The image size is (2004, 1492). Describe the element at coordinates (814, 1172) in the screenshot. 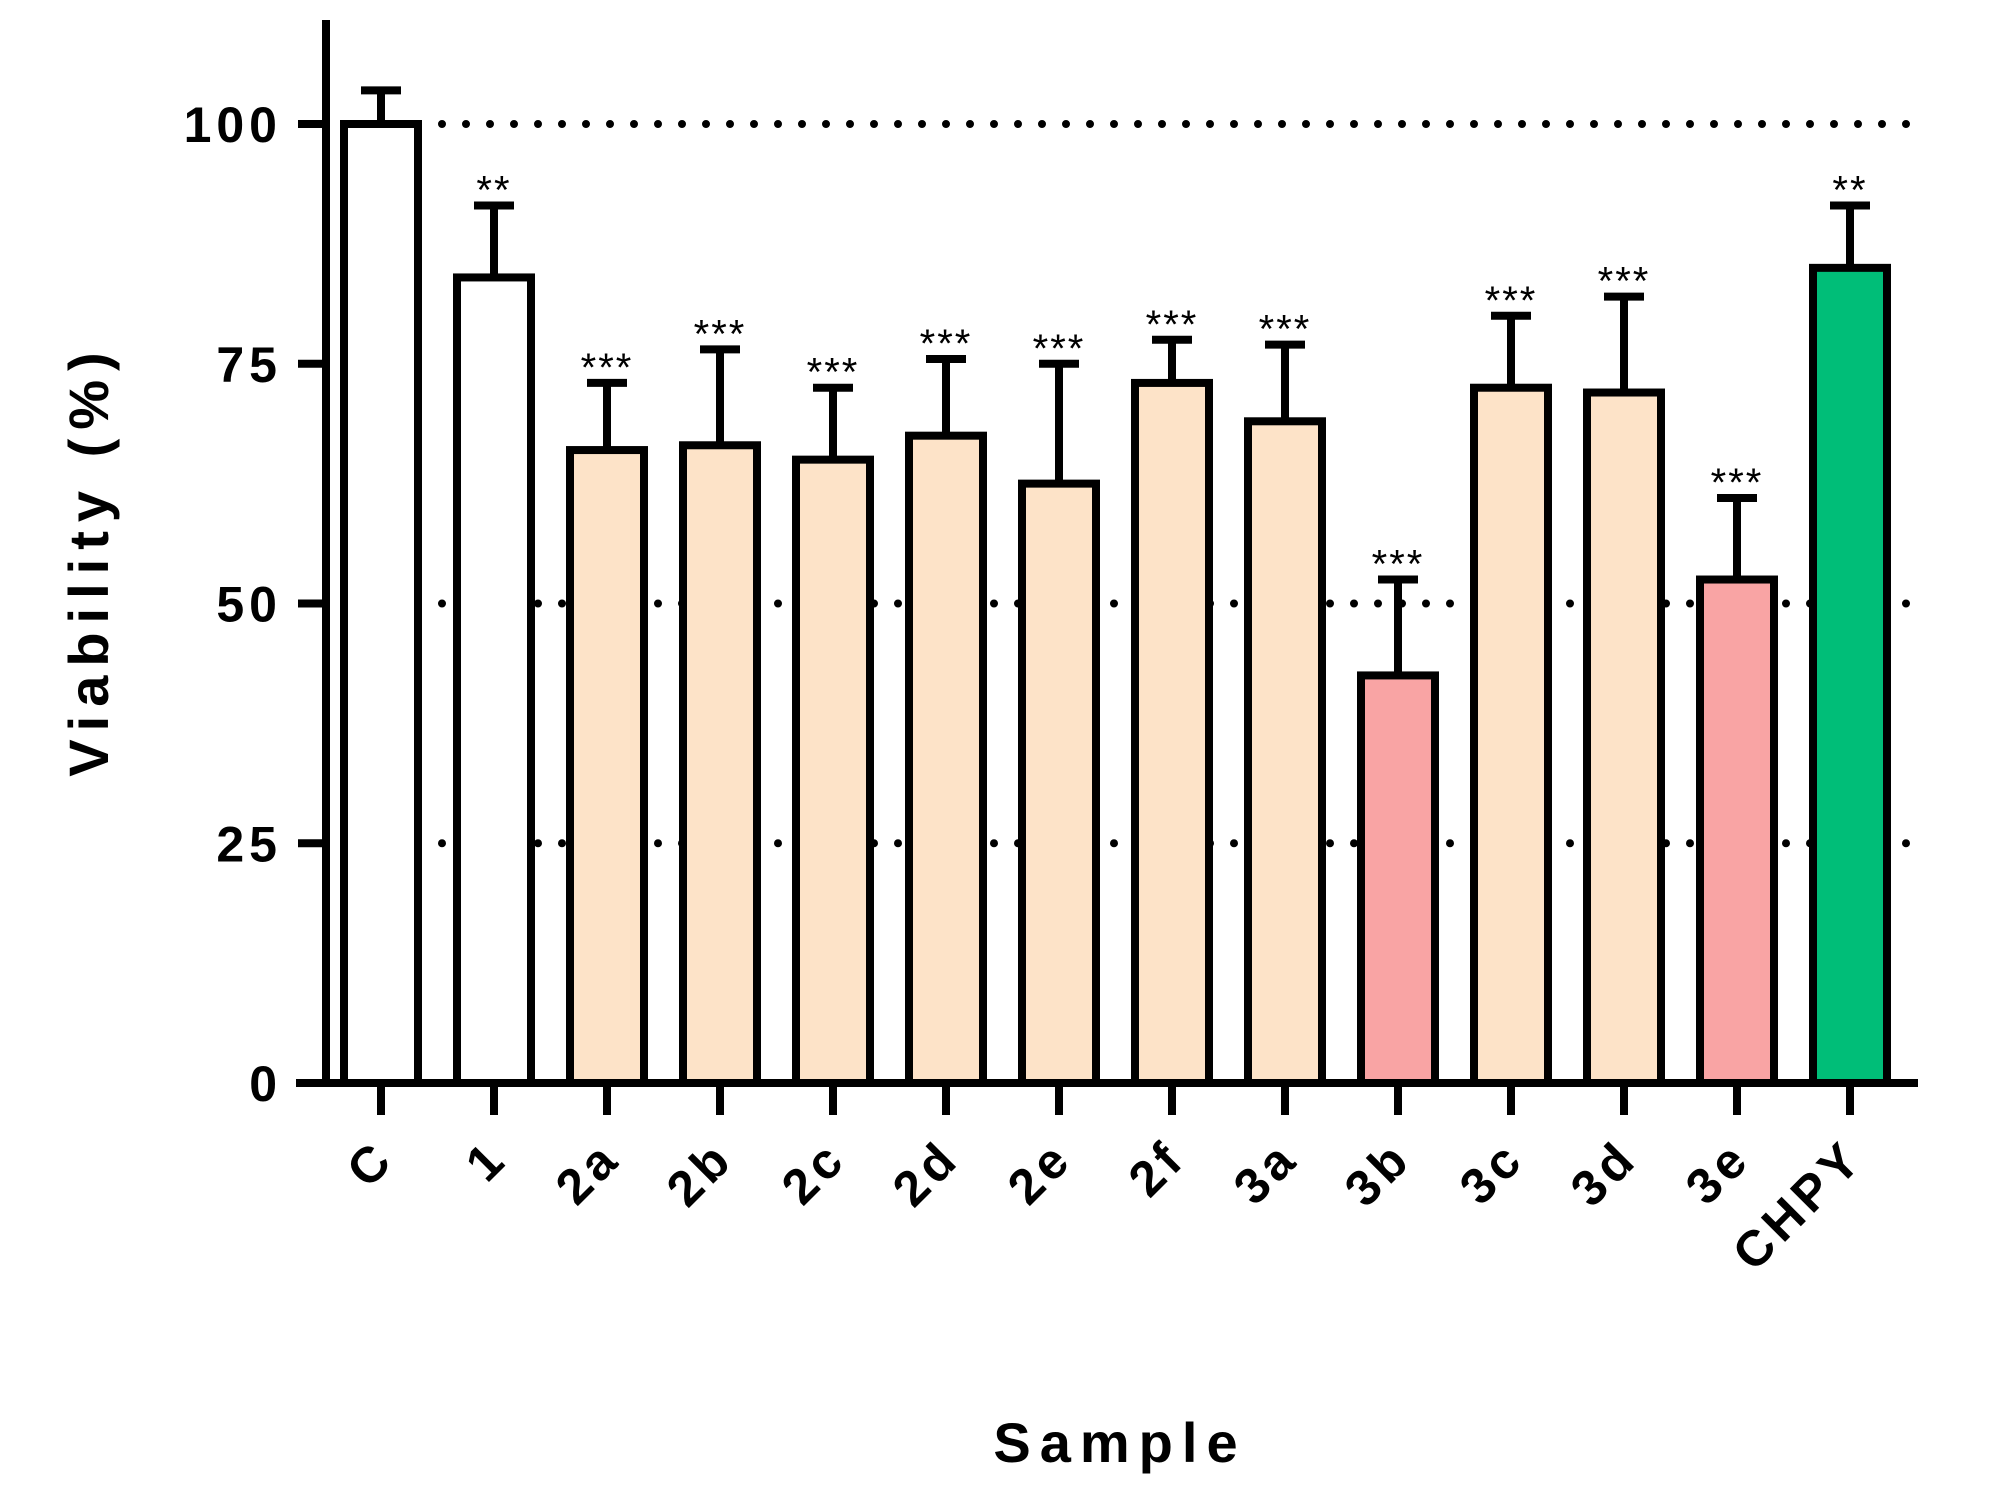

I see `x-tick-label: 2c` at that location.